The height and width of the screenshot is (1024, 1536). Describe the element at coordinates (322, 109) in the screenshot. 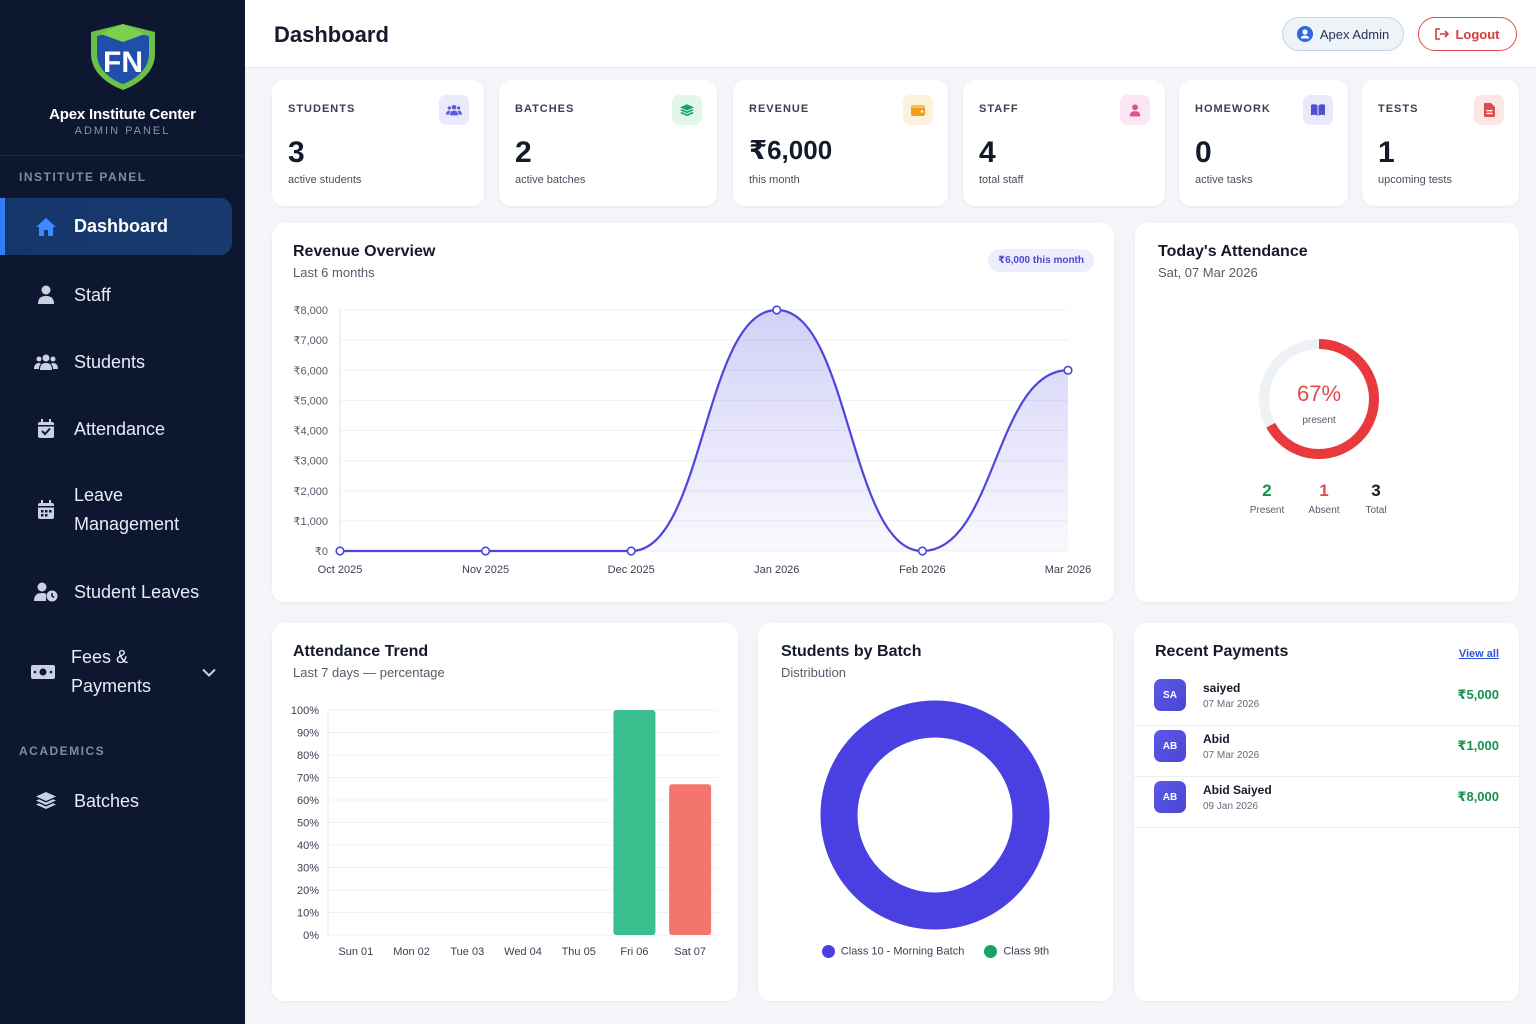

I see `stat-label: STUDENTS` at that location.